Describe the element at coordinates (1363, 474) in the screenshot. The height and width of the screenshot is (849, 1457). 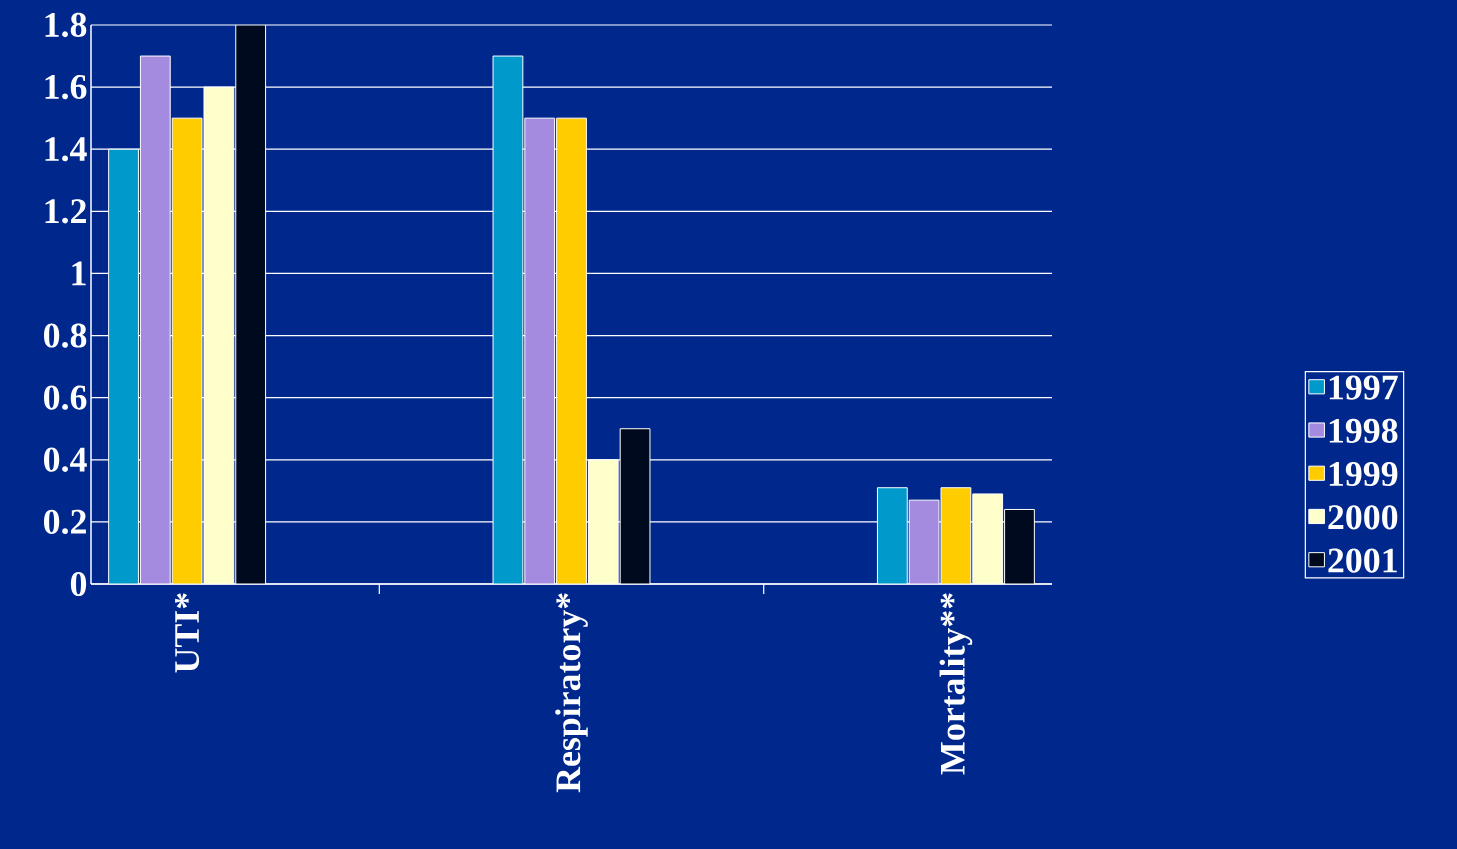
I see `legend-label: 1999` at that location.